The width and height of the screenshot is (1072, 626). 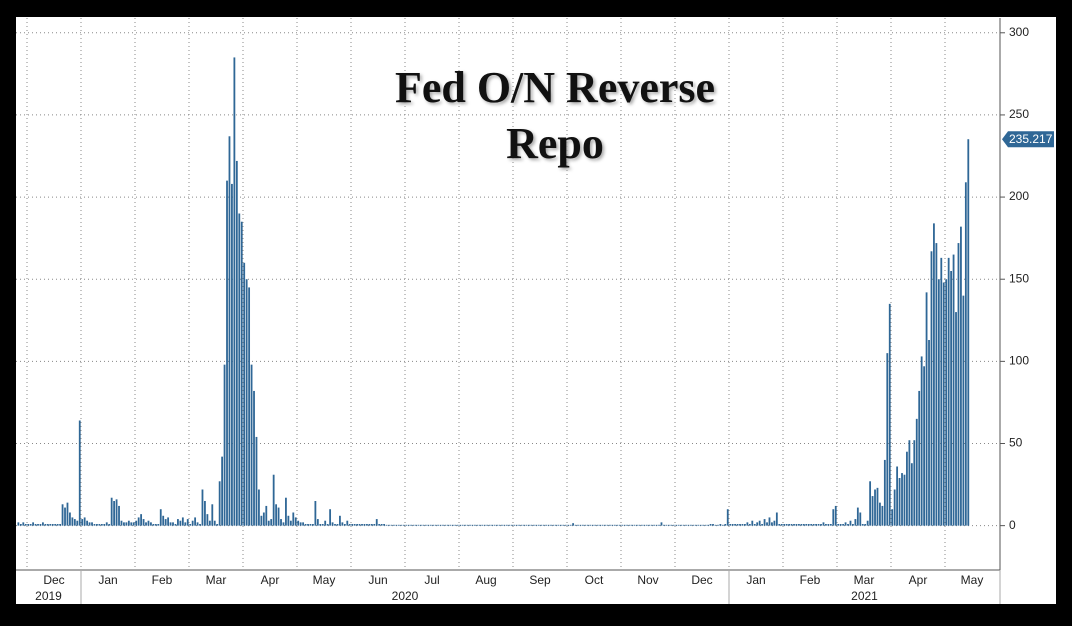 I want to click on chart-title: Fed O/N Reverse Repo, so click(x=555, y=115).